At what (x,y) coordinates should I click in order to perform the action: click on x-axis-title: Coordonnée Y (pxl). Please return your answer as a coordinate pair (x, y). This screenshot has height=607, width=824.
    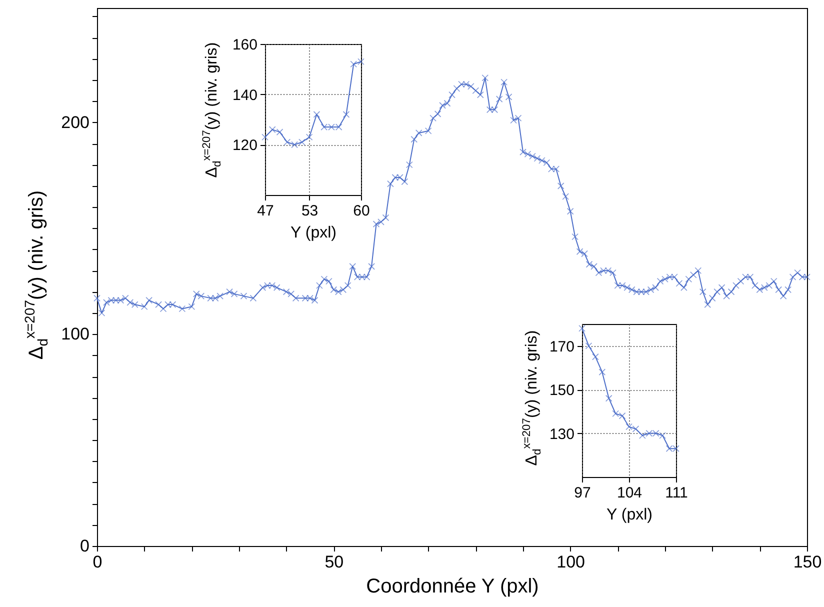
    Looking at the image, I should click on (452, 587).